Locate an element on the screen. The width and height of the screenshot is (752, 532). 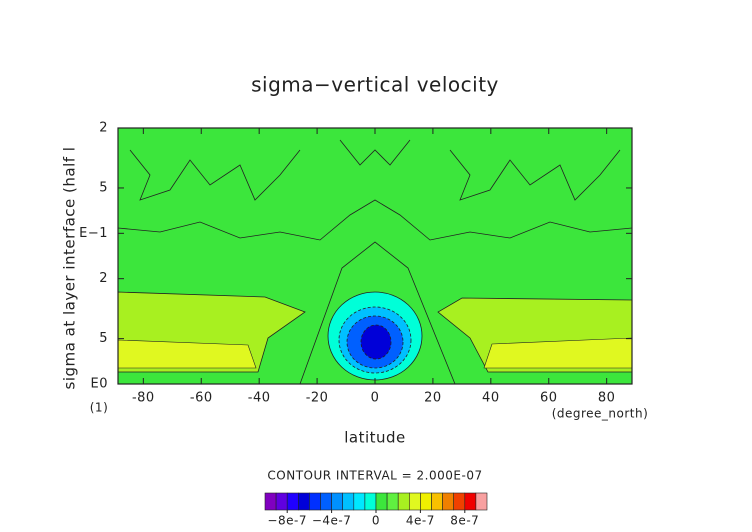
colorbar-label: −8e-7 is located at coordinates (287, 521).